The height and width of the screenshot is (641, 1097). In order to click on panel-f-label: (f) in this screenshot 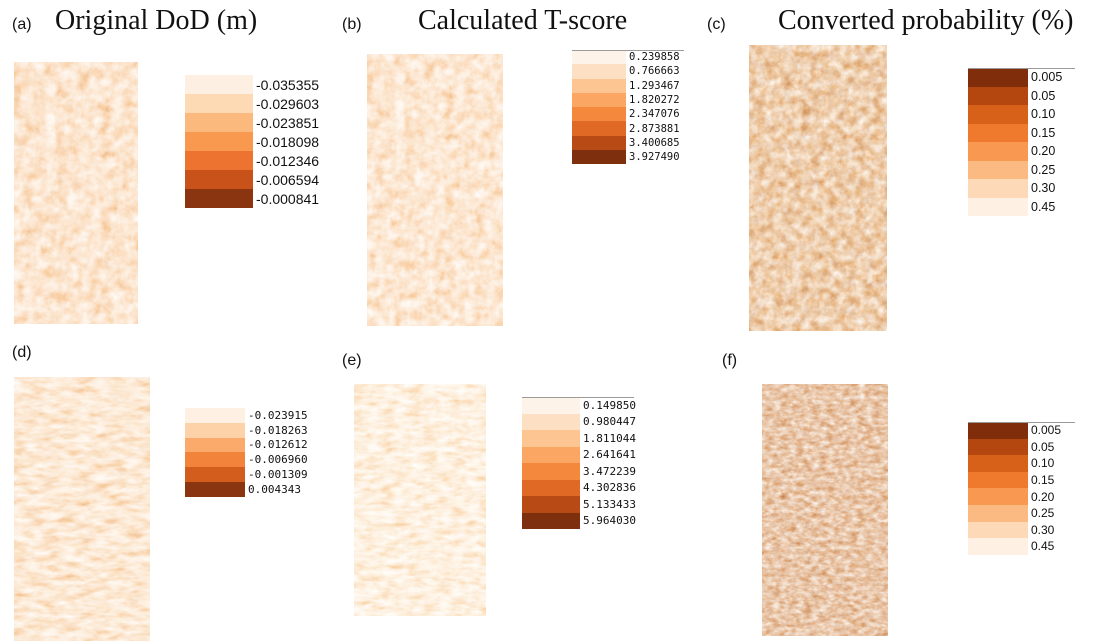, I will do `click(730, 360)`.